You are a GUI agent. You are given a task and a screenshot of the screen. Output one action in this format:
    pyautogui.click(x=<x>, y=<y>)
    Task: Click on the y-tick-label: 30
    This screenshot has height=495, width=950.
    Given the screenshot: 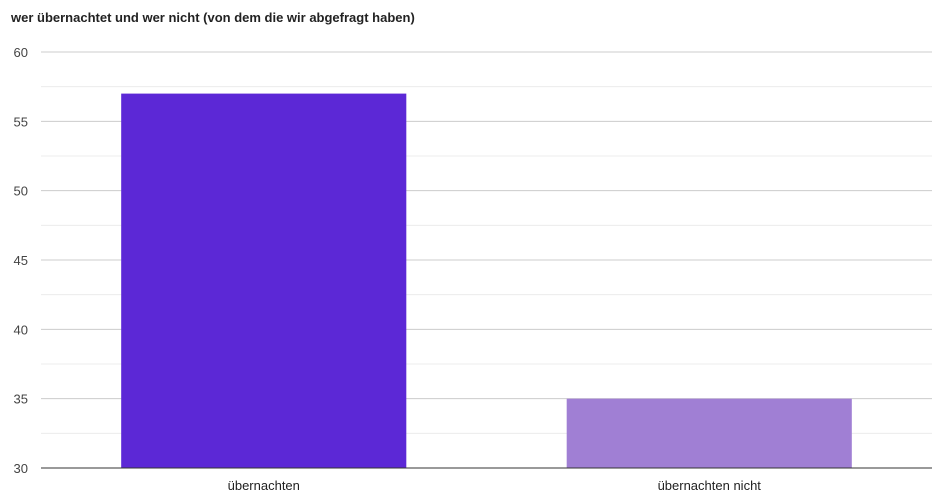 What is the action you would take?
    pyautogui.click(x=21, y=468)
    